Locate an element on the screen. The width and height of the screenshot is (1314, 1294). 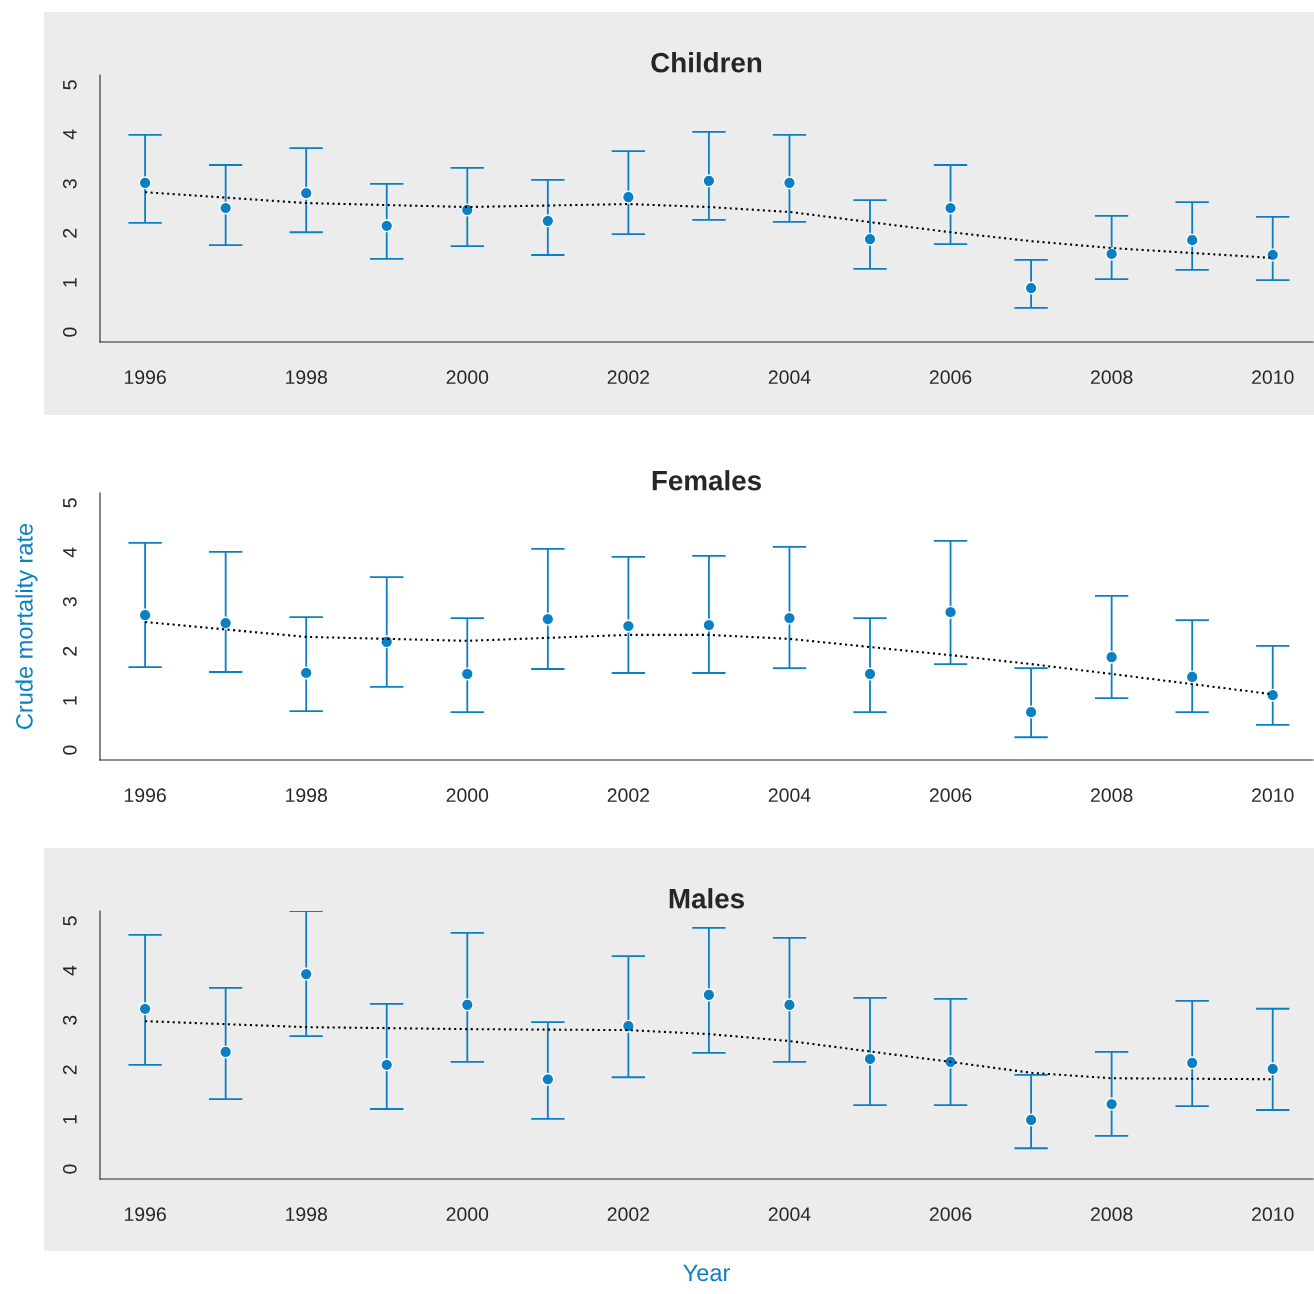
chart-title: Children is located at coordinates (706, 62).